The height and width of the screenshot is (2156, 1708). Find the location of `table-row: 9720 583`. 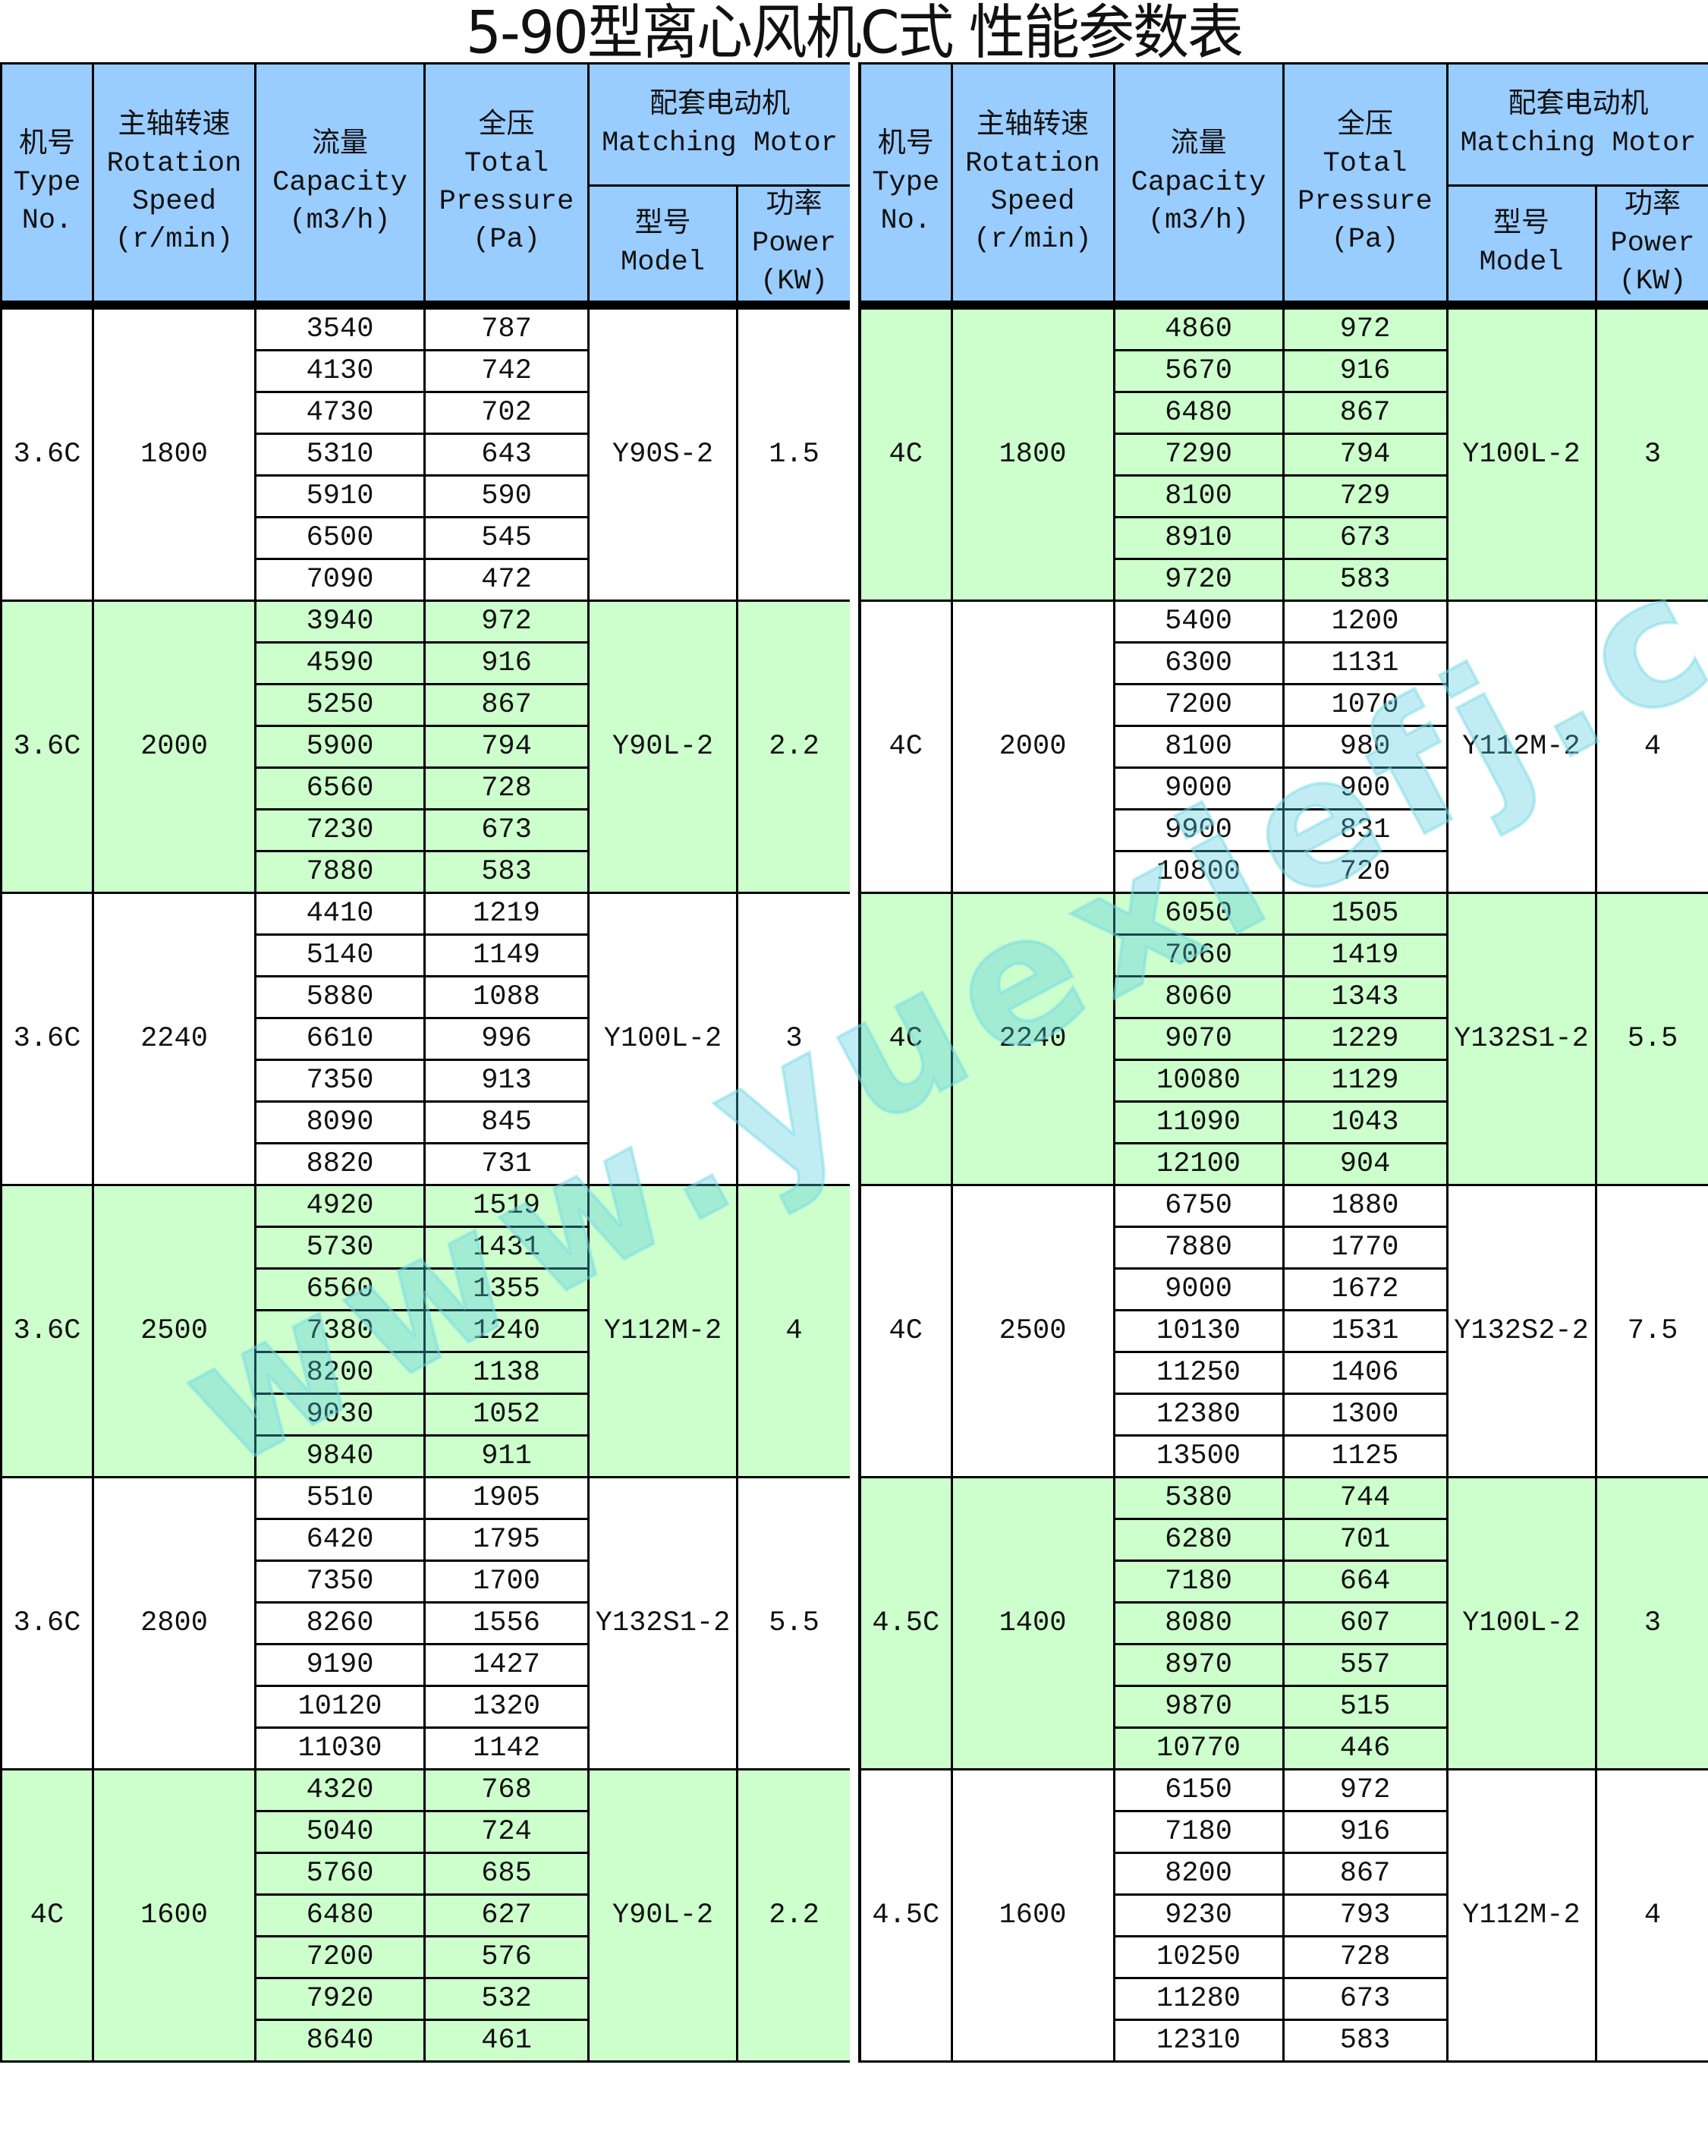

table-row: 9720 583 is located at coordinates (1284, 580).